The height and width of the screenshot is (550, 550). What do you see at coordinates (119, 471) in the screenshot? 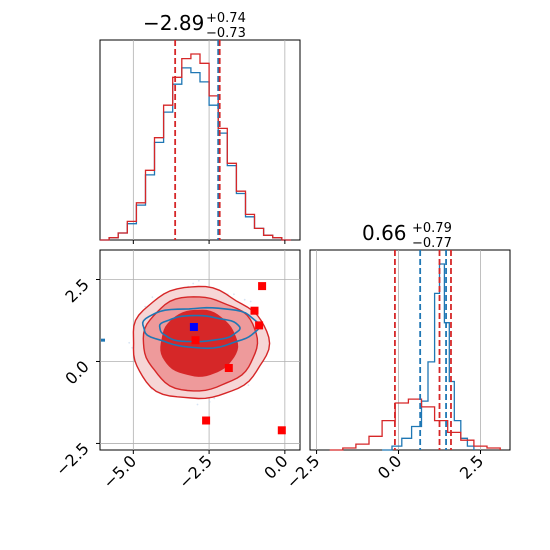
I see `bottom-left-xtick-label-0: −5.0` at bounding box center [119, 471].